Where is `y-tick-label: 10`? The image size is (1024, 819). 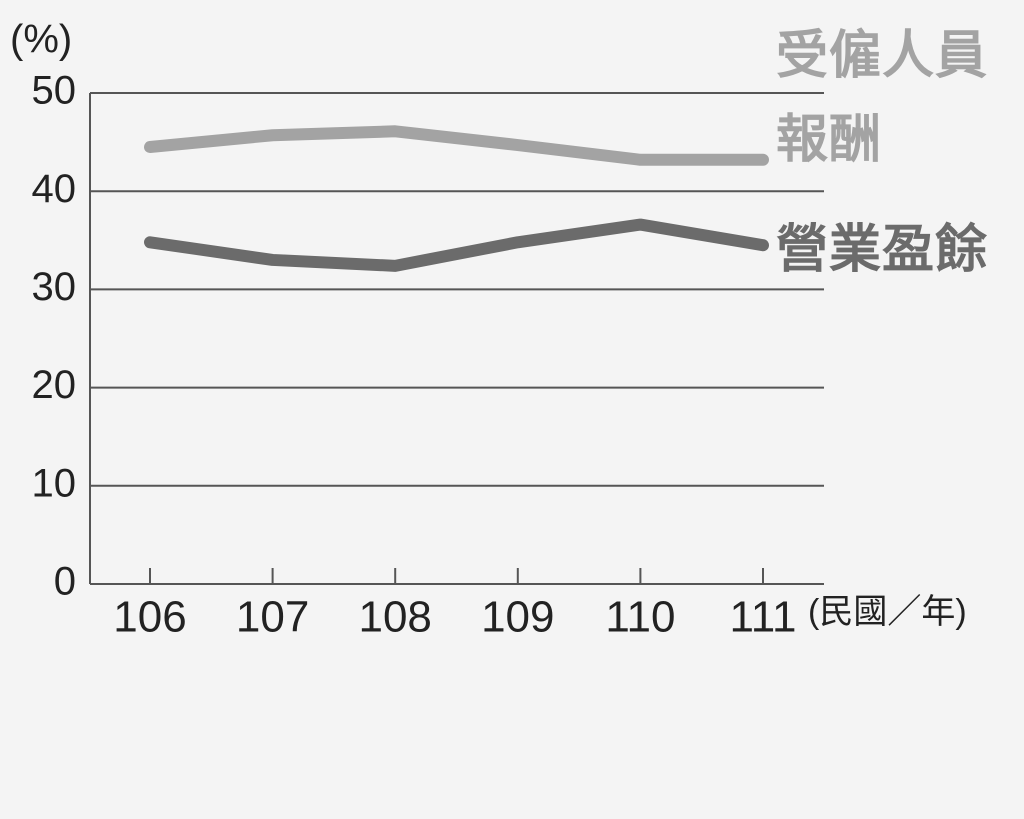 y-tick-label: 10 is located at coordinates (54, 483).